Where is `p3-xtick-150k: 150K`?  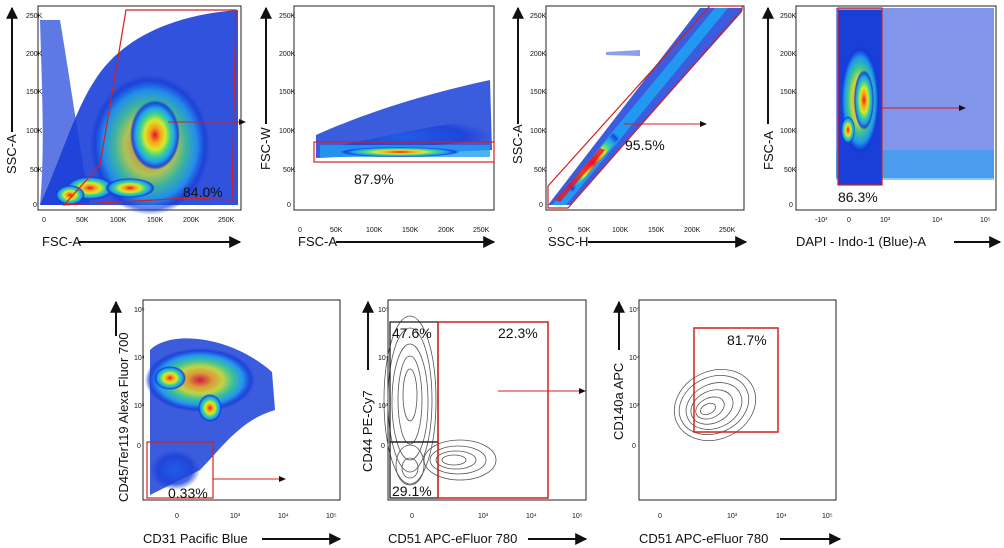
p3-xtick-150k: 150K is located at coordinates (656, 230).